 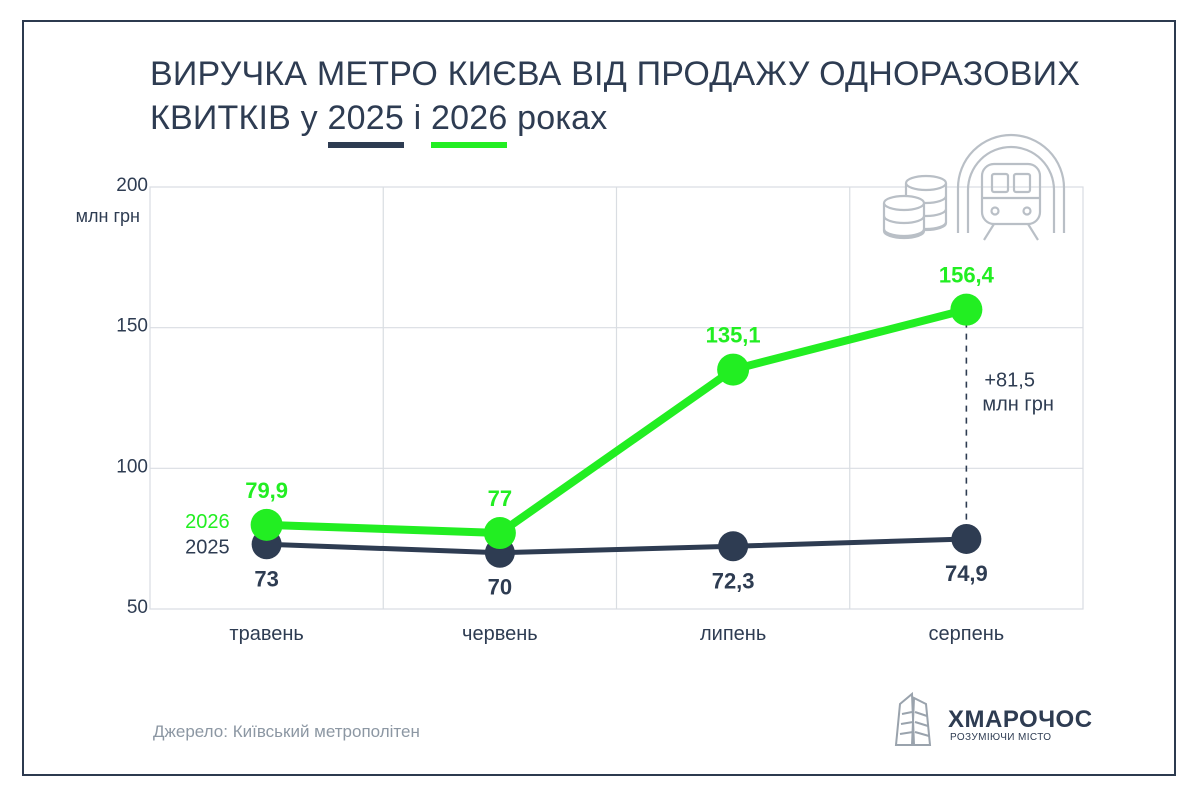 I want to click on data-label-2026: 77, so click(x=500, y=498).